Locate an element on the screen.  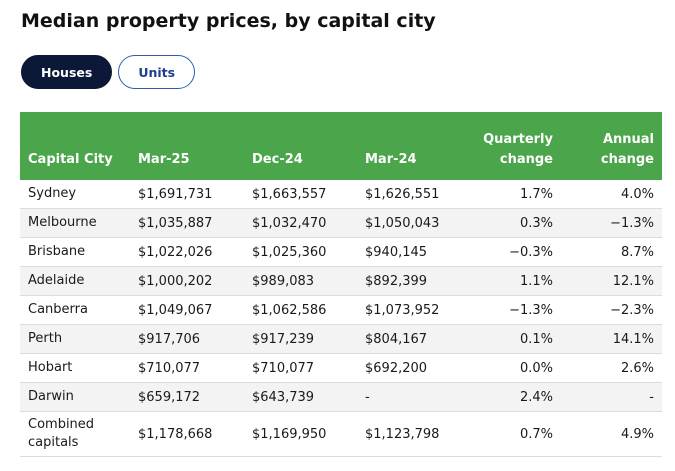
table-row: Perth $917,706 $917,239 $804,167 0.1% 14.1% is located at coordinates (341, 339).